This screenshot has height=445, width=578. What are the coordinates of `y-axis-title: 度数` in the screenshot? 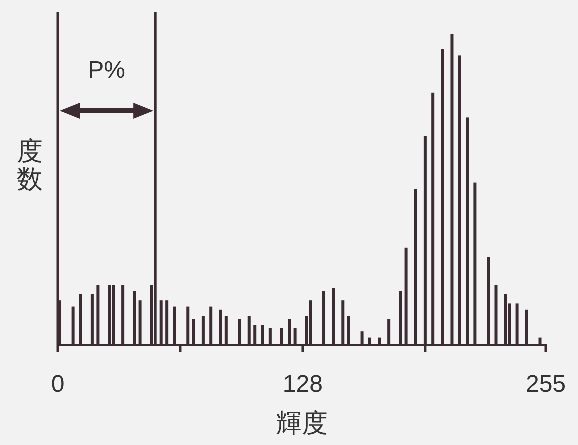 It's located at (30, 165).